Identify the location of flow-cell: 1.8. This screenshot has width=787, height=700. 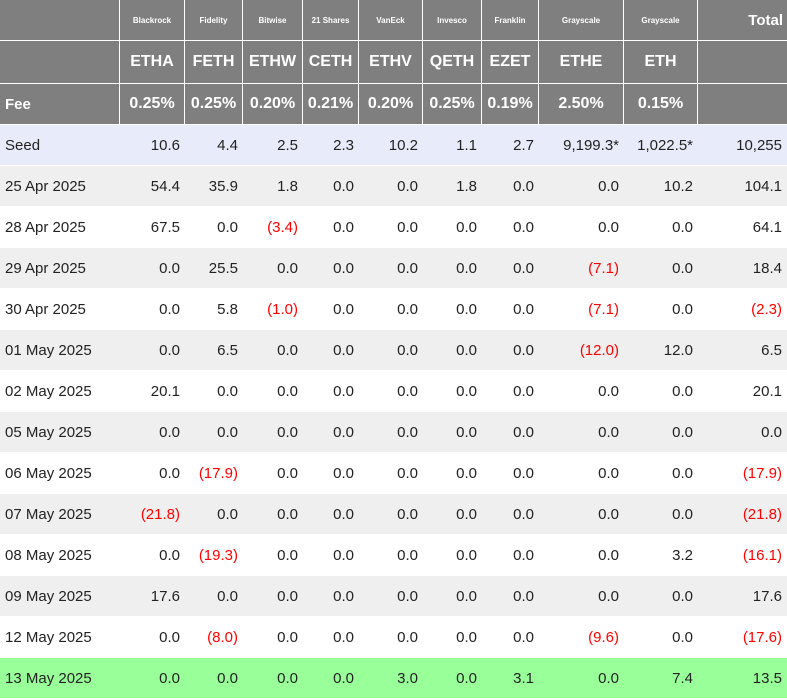
(273, 185).